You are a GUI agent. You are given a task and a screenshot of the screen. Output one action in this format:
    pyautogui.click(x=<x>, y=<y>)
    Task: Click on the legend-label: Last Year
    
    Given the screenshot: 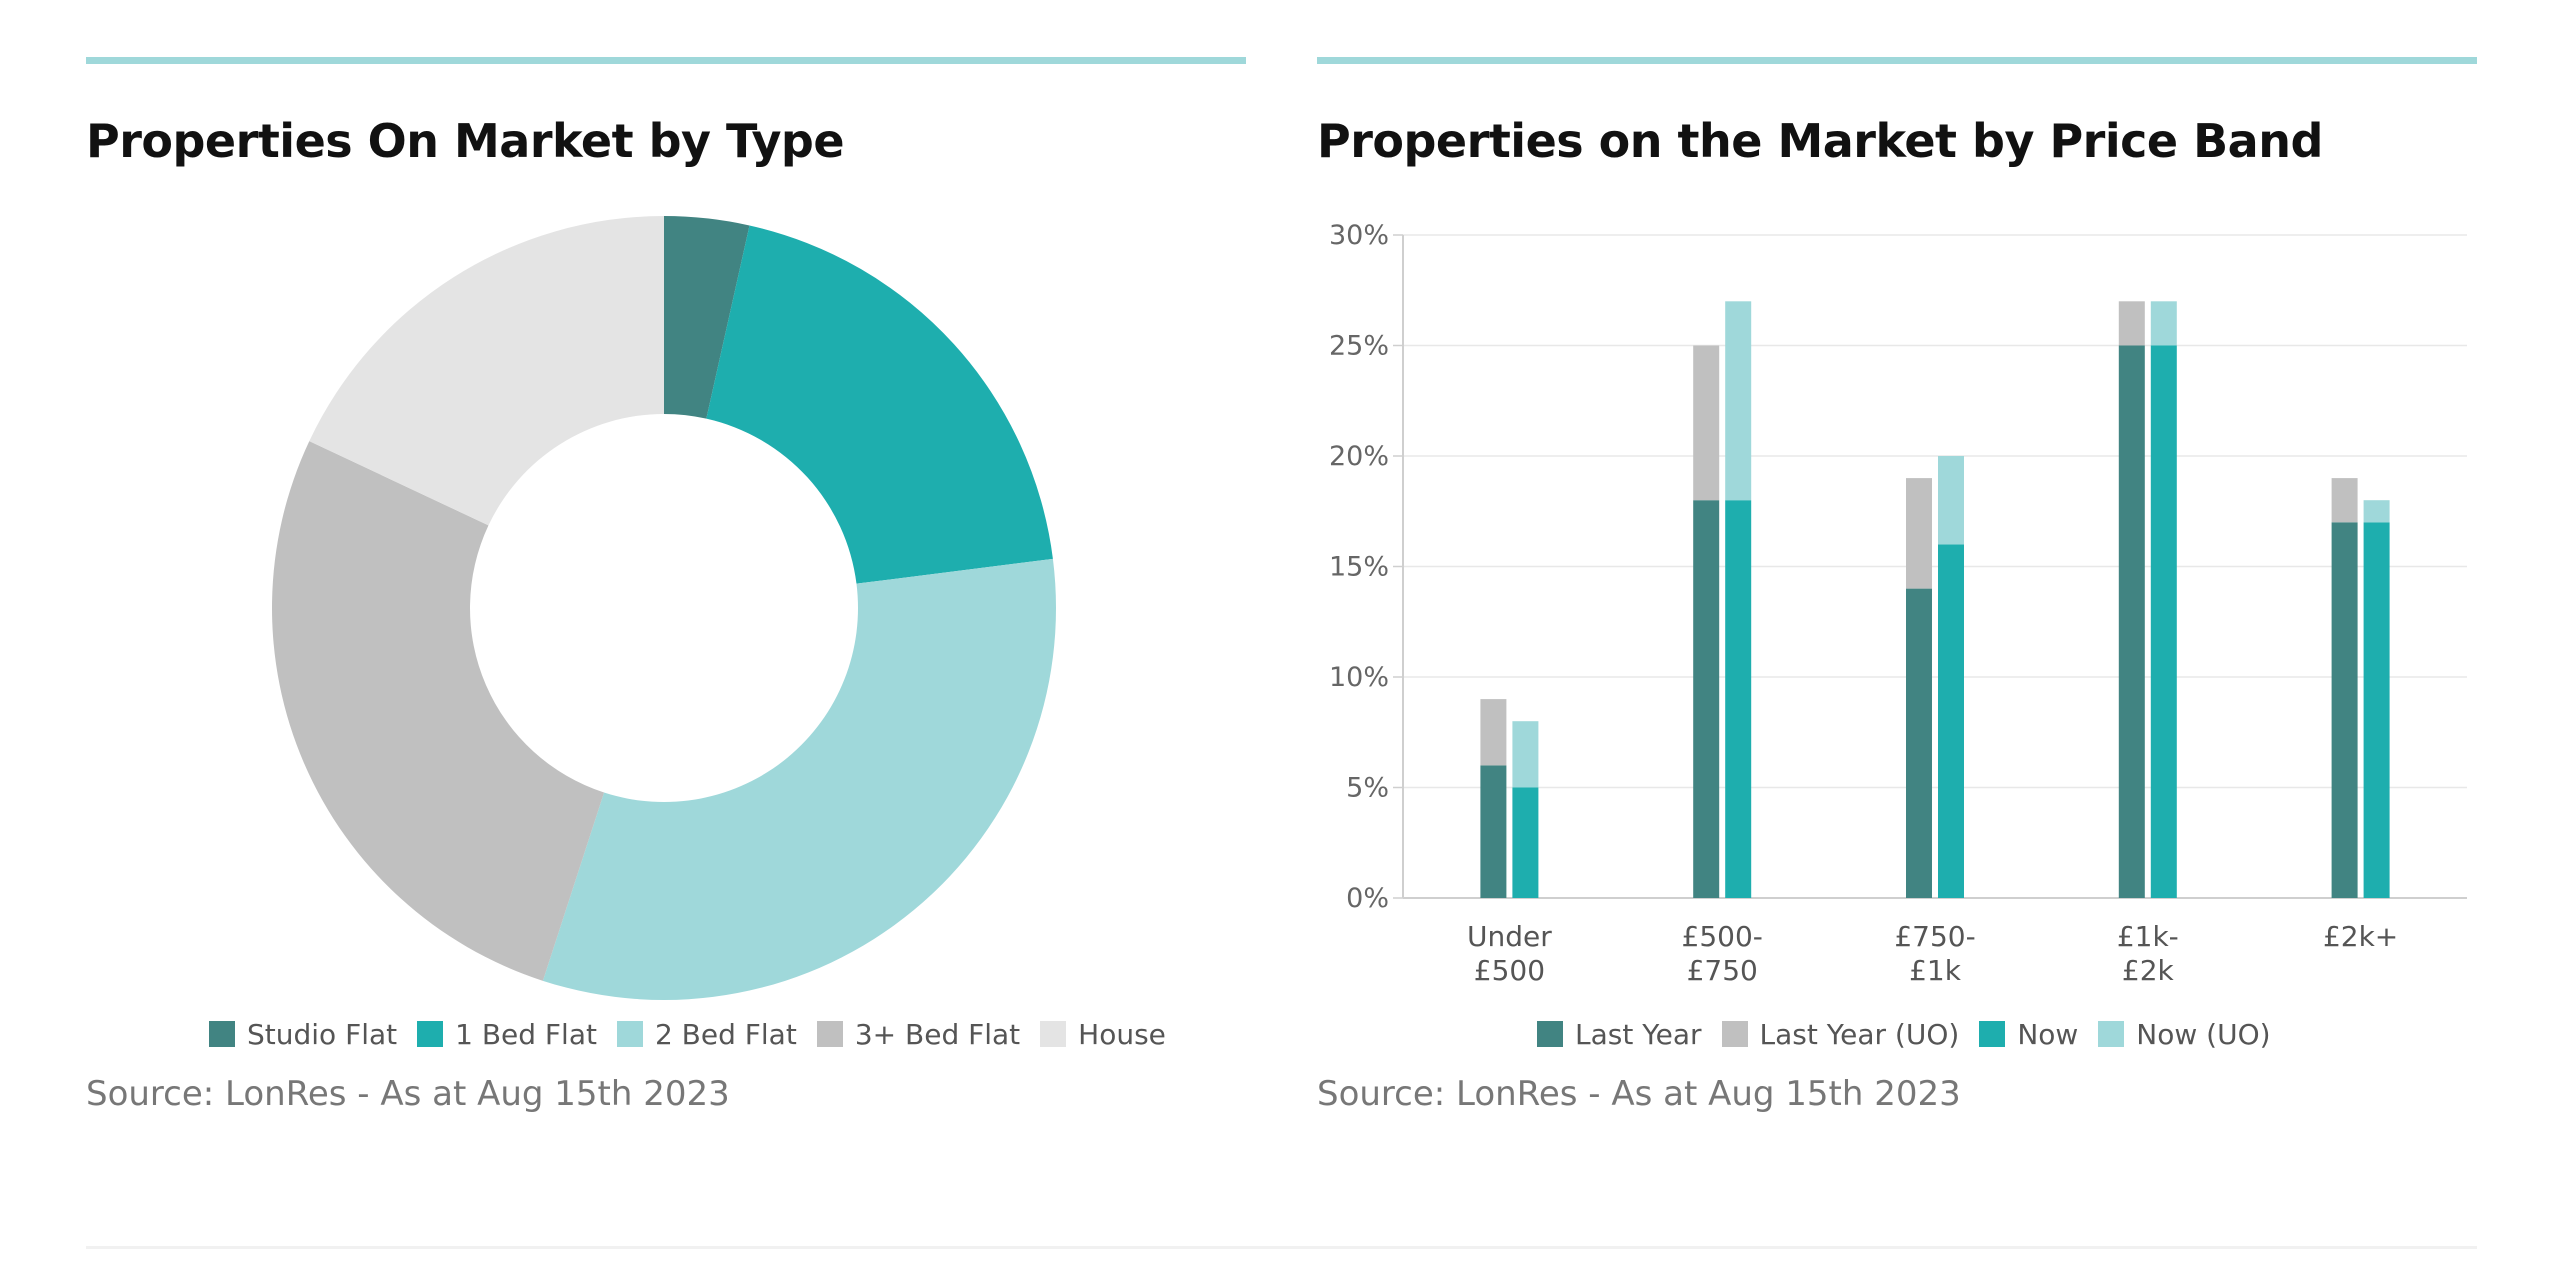 What is the action you would take?
    pyautogui.click(x=1638, y=1034)
    